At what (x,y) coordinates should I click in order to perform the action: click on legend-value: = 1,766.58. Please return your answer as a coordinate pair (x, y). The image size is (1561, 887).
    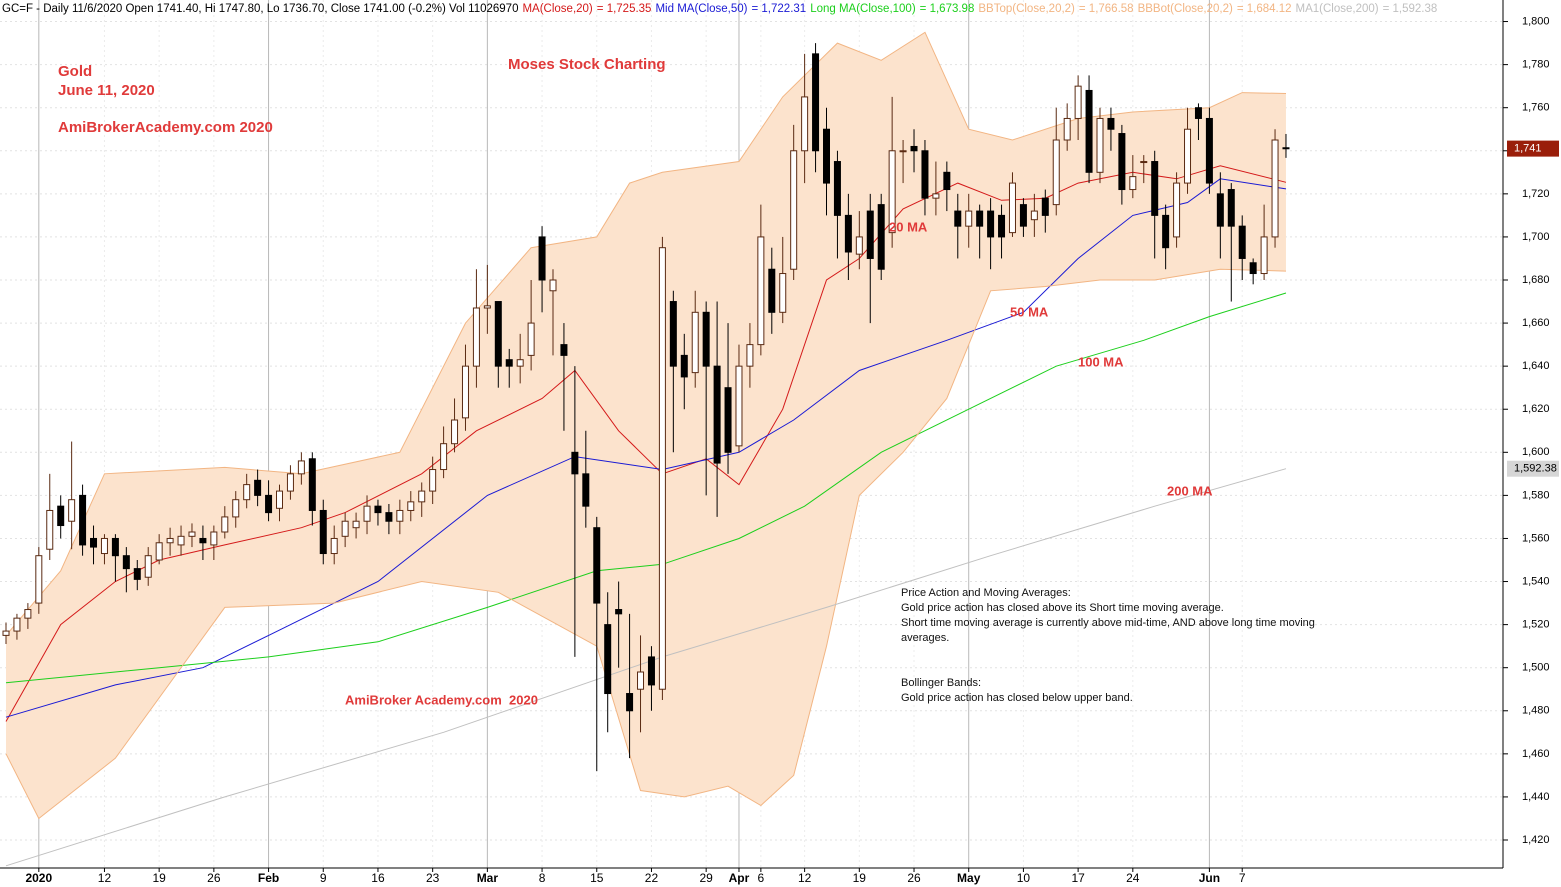
    Looking at the image, I should click on (1106, 9).